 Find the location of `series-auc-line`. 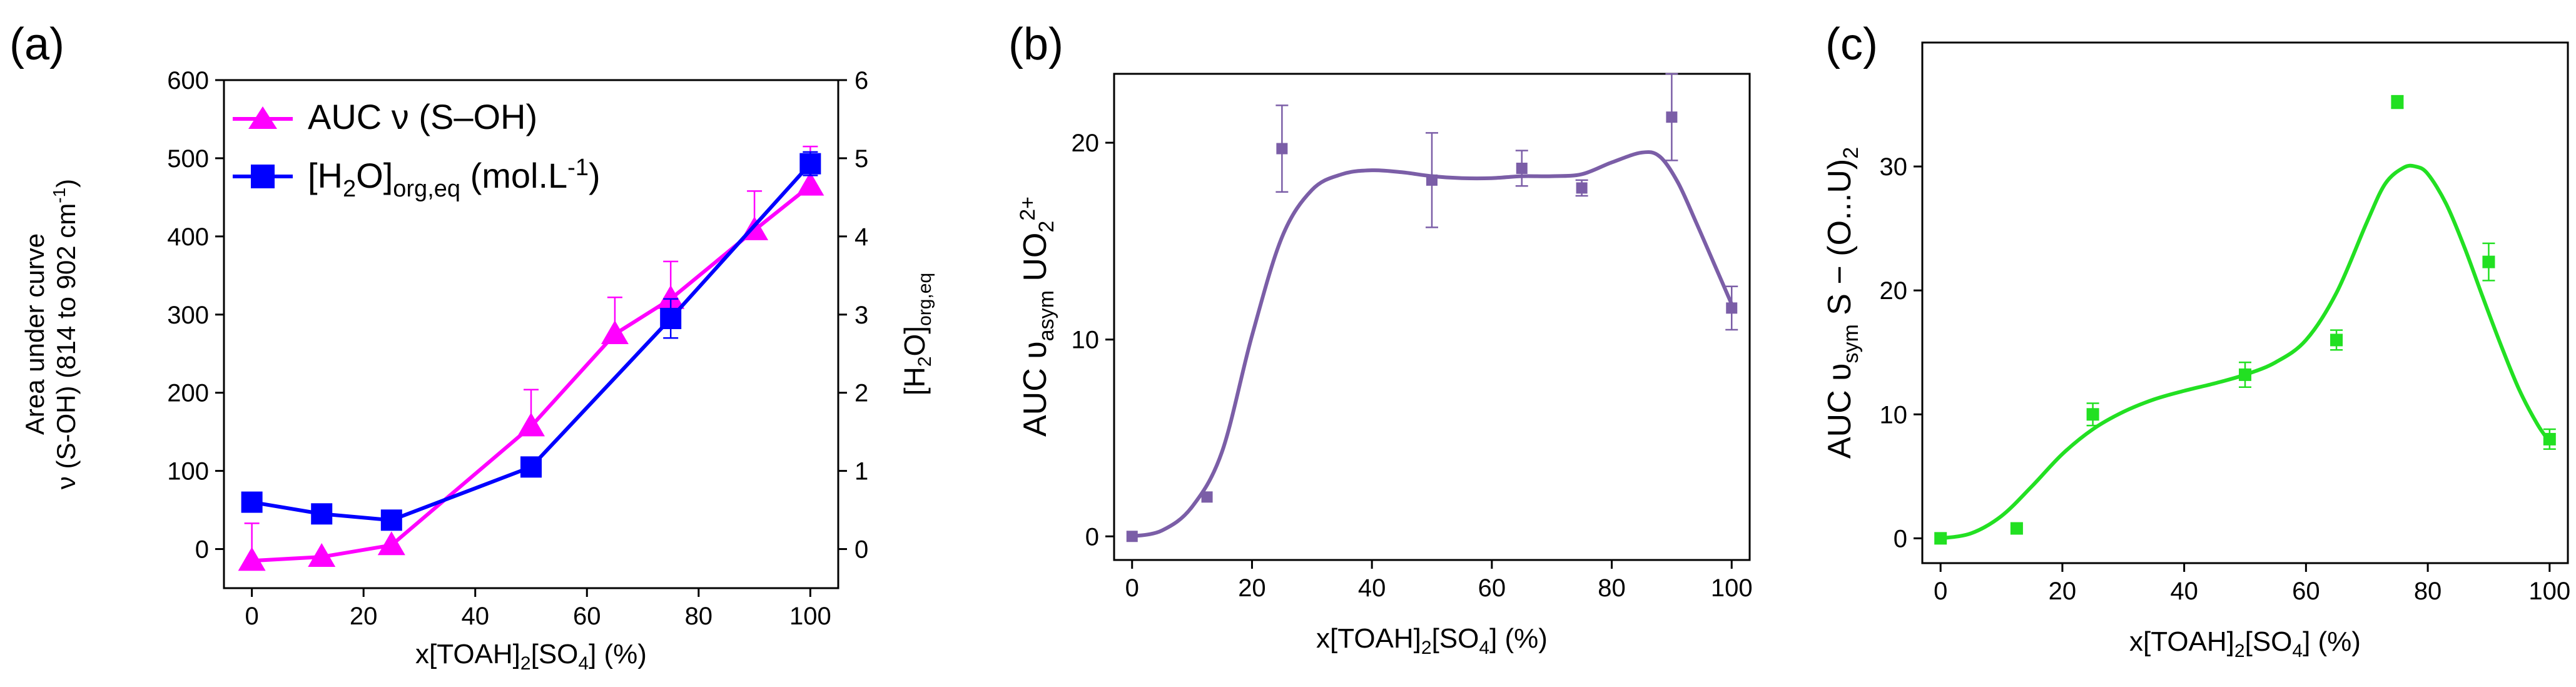

series-auc-line is located at coordinates (531, 374).